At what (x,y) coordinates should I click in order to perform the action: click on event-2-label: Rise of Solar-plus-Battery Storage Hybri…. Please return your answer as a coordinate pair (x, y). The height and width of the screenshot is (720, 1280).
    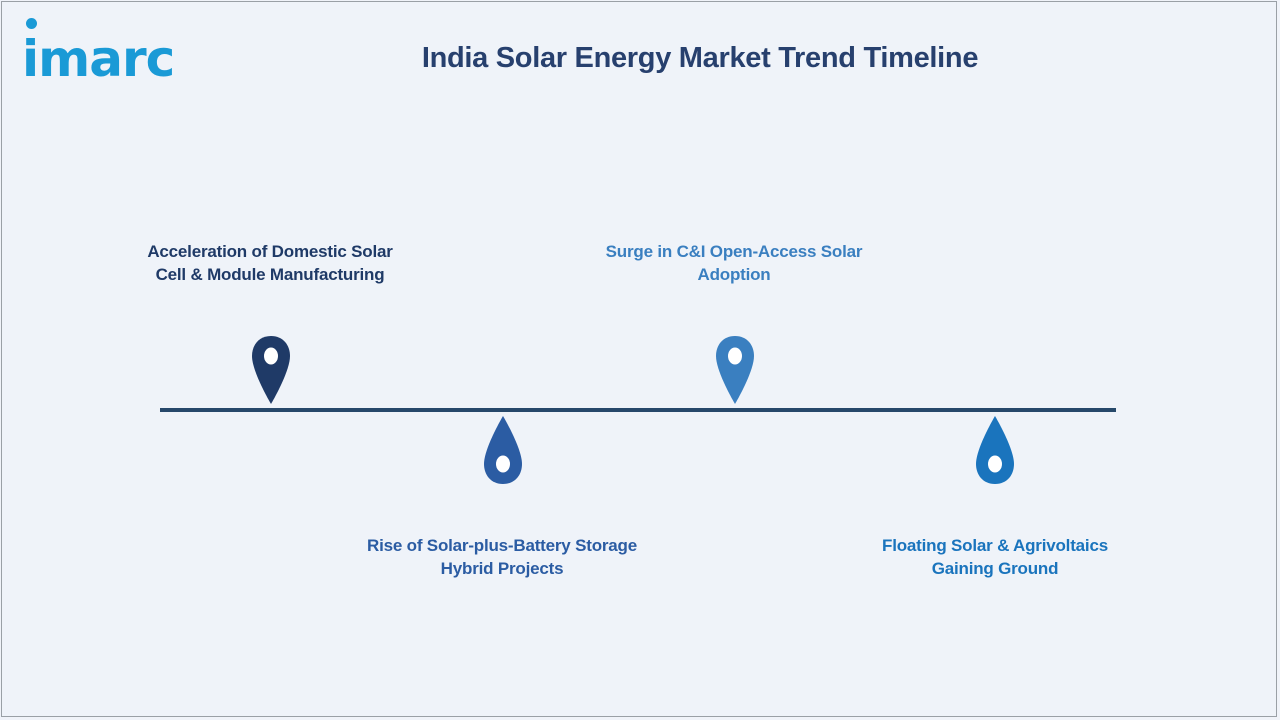
    Looking at the image, I should click on (502, 557).